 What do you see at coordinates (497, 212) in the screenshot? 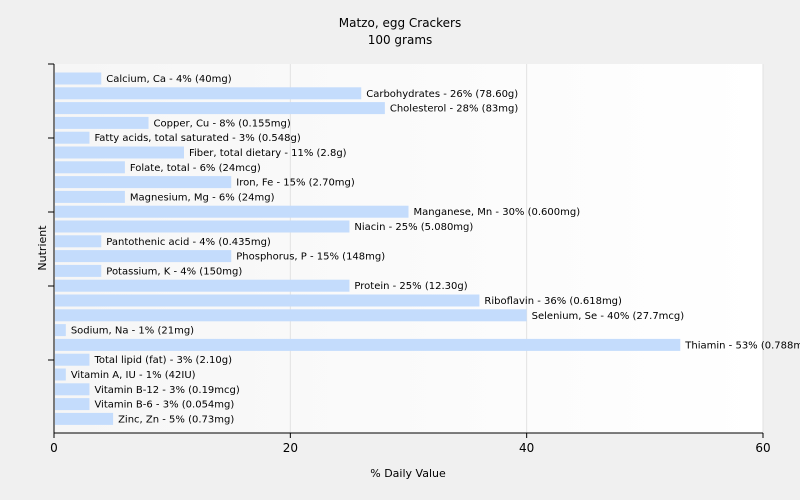
I see `bar-label: Manganese, Mn - 30% (0.600mg)` at bounding box center [497, 212].